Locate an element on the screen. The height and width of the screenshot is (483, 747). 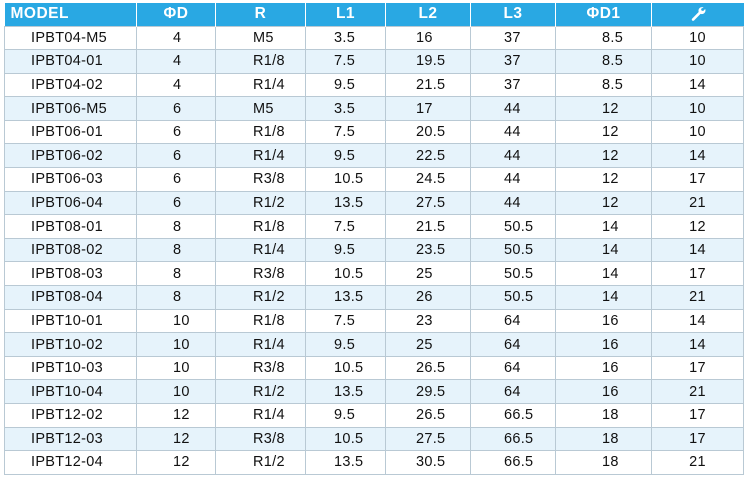
cell-model: IPBT10-01 is located at coordinates (70, 321).